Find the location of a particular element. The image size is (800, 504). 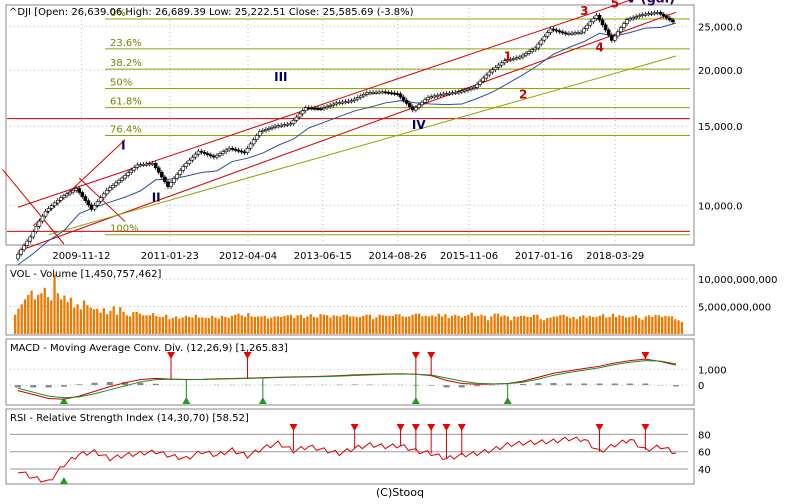

credit: (C)Stooq is located at coordinates (400, 492).